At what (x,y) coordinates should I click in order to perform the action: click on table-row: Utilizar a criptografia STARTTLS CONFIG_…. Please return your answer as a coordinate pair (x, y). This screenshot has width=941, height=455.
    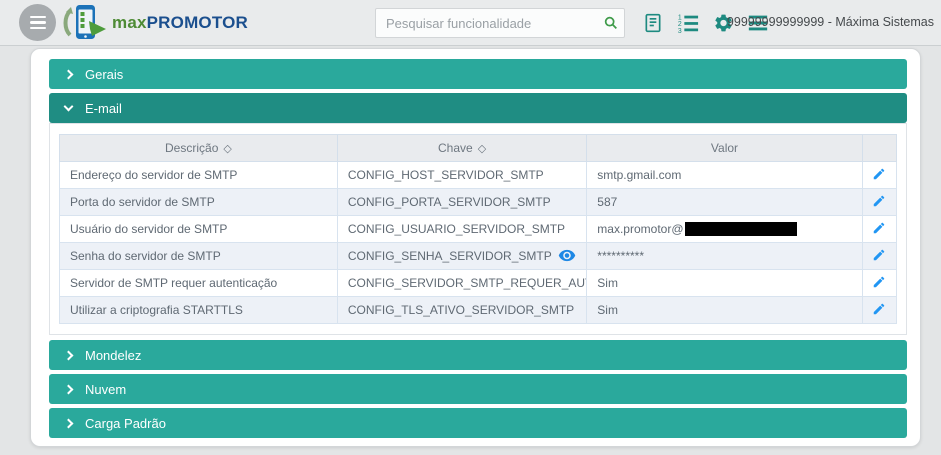
    Looking at the image, I should click on (478, 310).